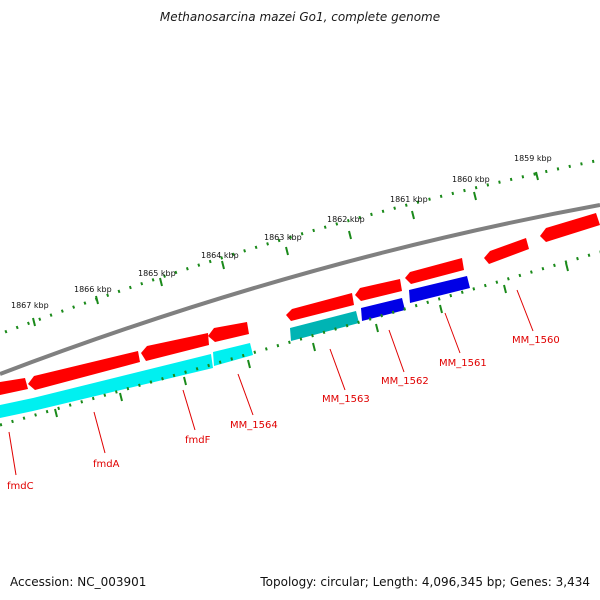 Image resolution: width=600 pixels, height=600 pixels. Describe the element at coordinates (78, 582) in the screenshot. I see `accession-text: Accession: NC_003901` at that location.